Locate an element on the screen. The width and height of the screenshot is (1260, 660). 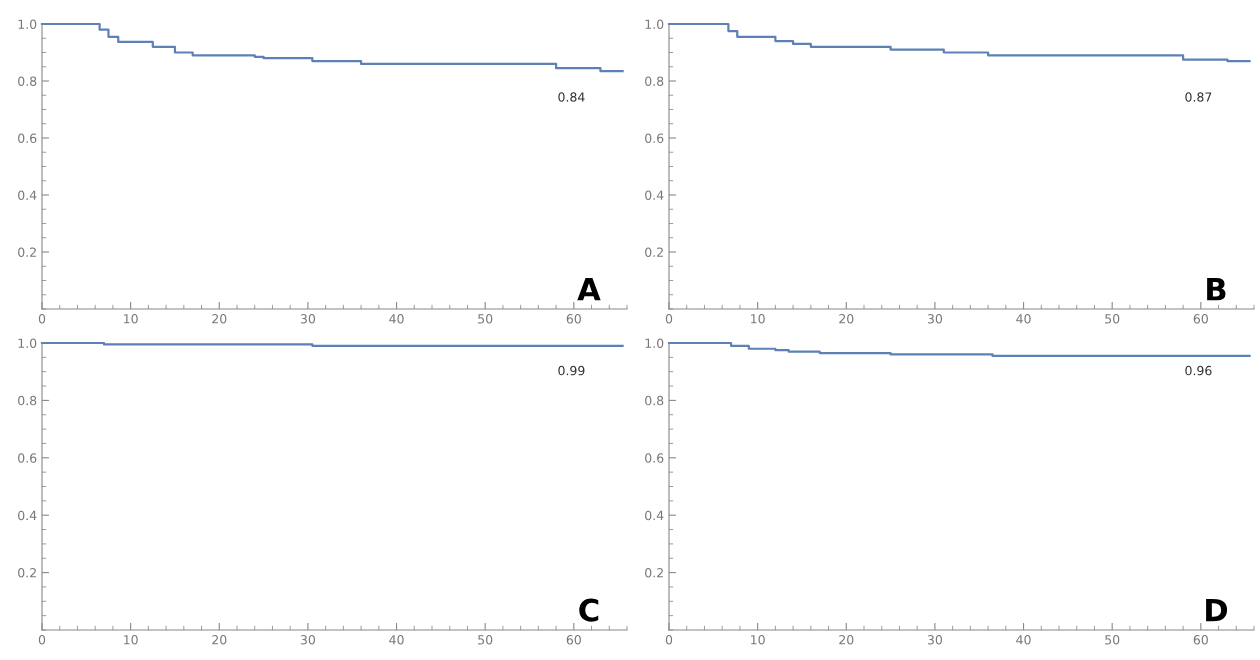
annotation: 0.96 is located at coordinates (1198, 370).